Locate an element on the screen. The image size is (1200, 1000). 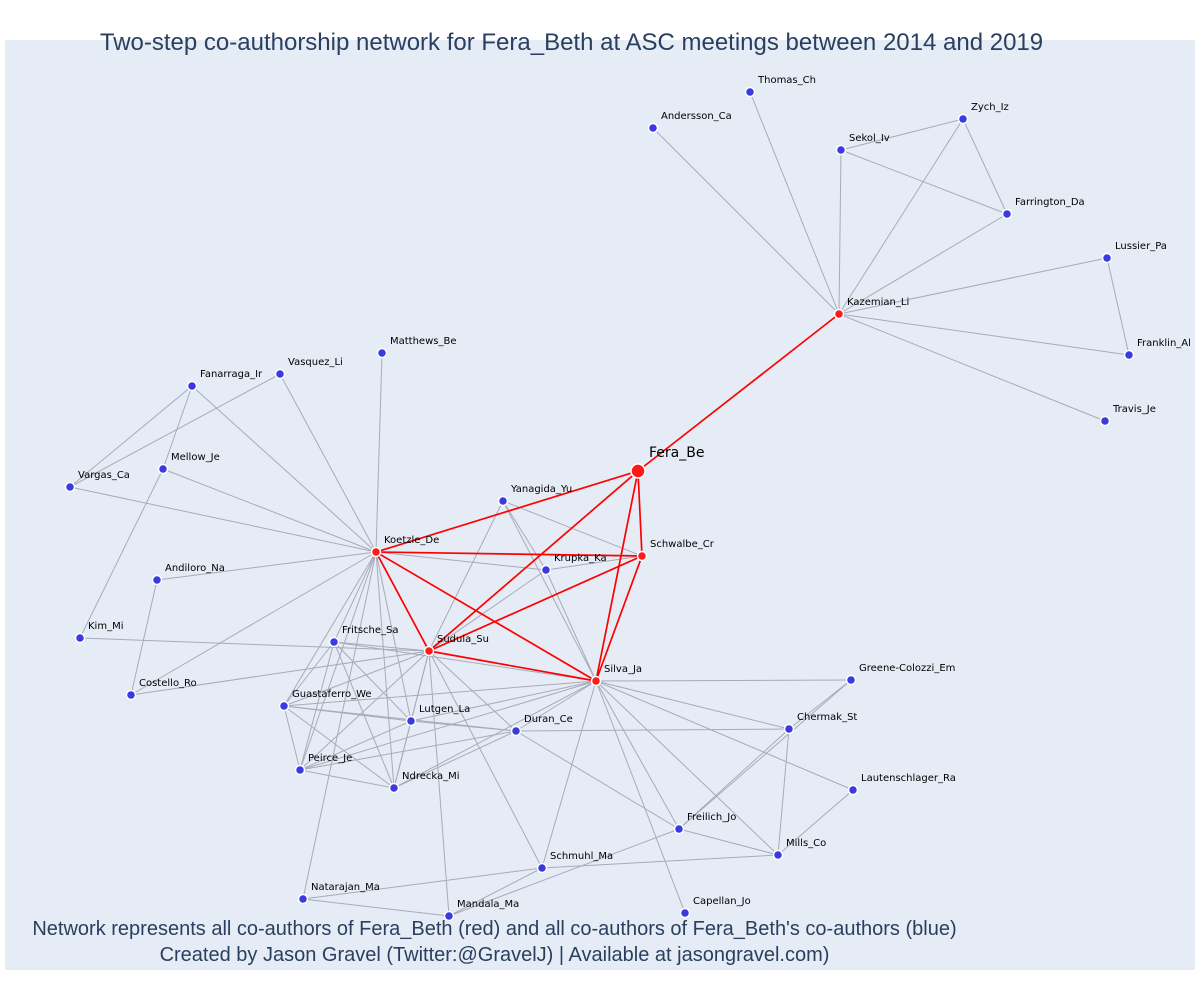
node-label-silva-ja: Silva_Ja is located at coordinates (623, 669).